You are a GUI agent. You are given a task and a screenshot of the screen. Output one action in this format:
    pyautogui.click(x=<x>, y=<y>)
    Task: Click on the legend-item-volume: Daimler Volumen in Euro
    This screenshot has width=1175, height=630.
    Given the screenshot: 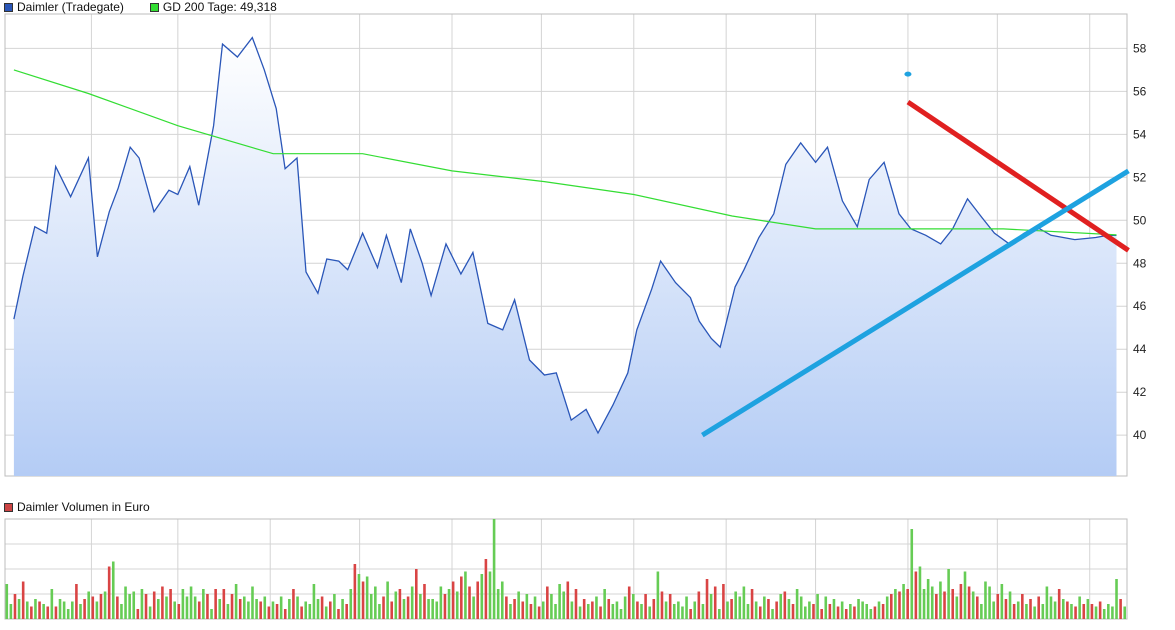 What is the action you would take?
    pyautogui.click(x=77, y=507)
    